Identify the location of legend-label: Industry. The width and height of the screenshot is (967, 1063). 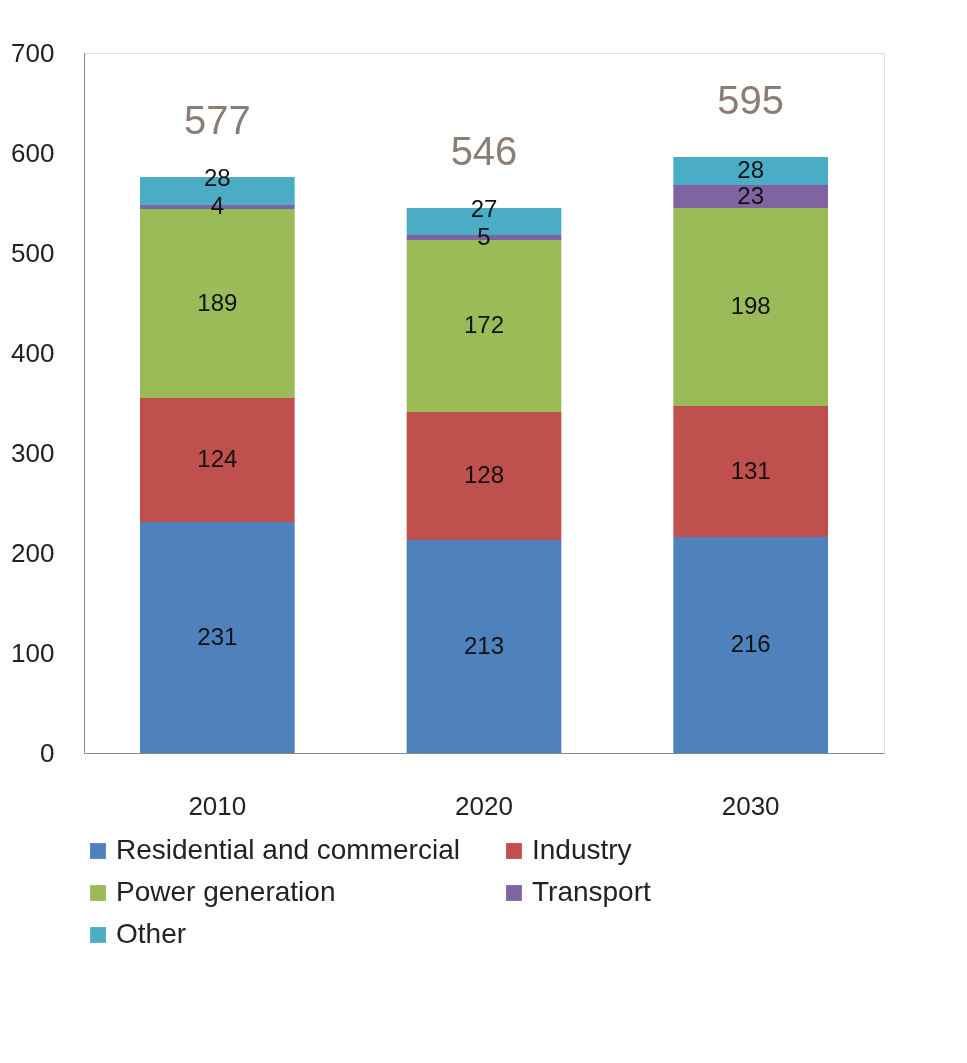
(582, 849).